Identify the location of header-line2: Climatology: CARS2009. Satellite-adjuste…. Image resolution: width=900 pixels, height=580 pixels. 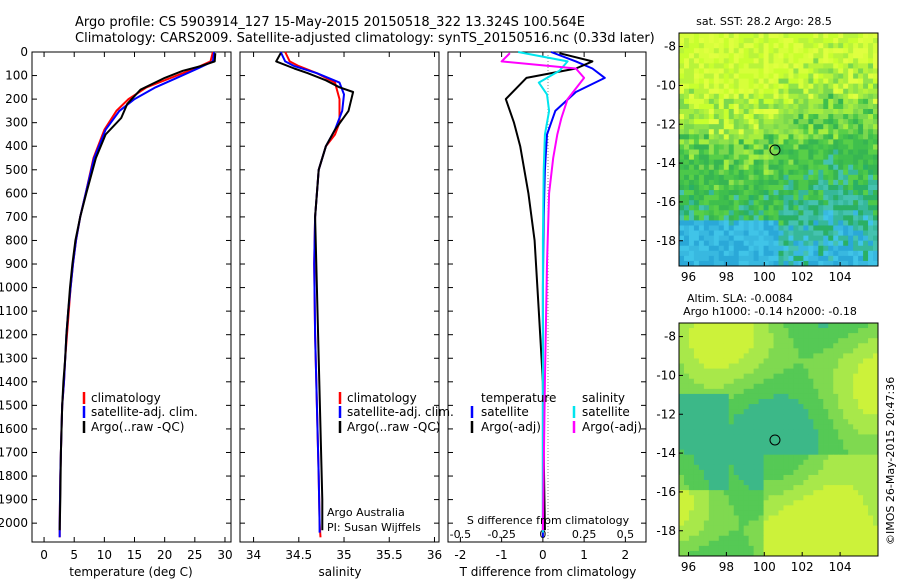
(365, 38).